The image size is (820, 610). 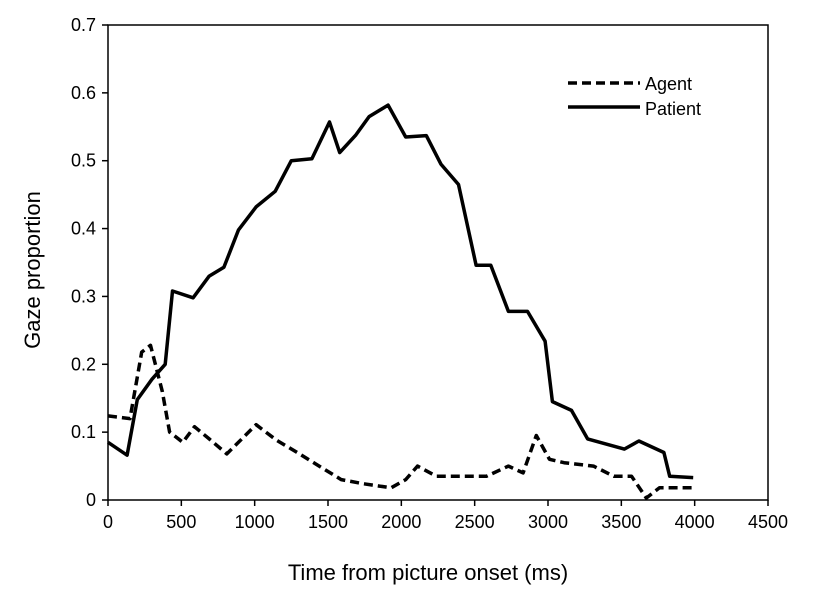 What do you see at coordinates (83, 93) in the screenshot?
I see `y-tick-label: 0.6` at bounding box center [83, 93].